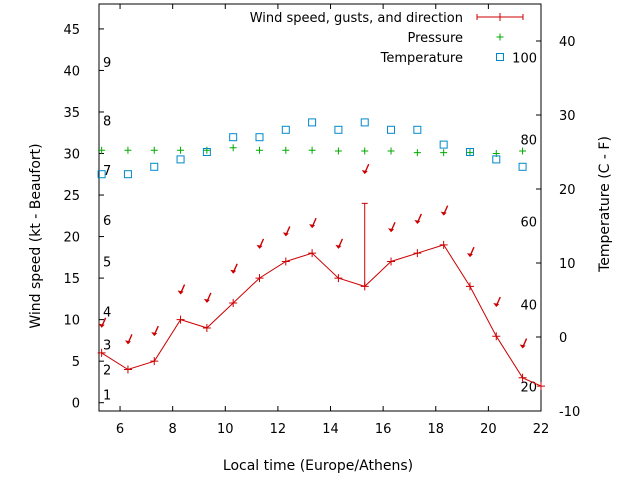 The height and width of the screenshot is (480, 640). What do you see at coordinates (500, 57) in the screenshot?
I see `legend-symbol-square` at bounding box center [500, 57].